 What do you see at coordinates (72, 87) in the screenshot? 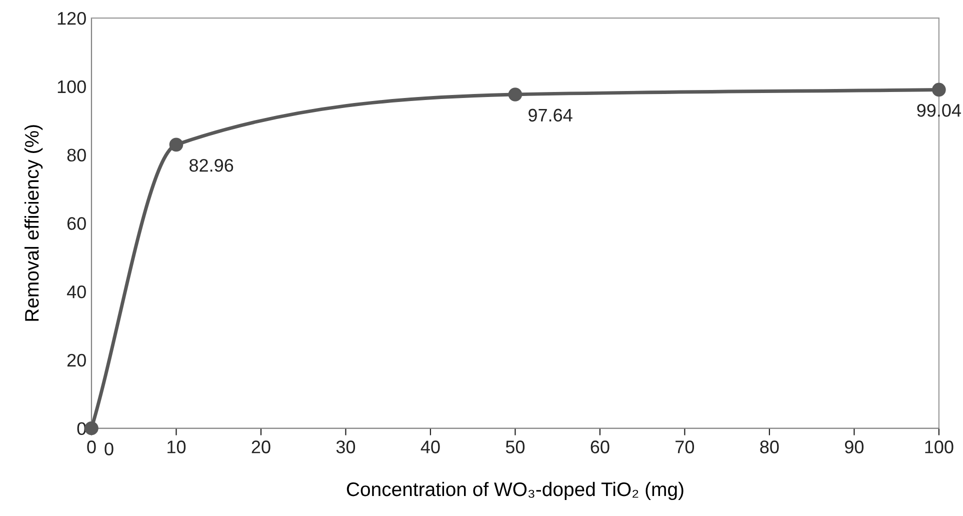
I see `y-tick-label: 100` at bounding box center [72, 87].